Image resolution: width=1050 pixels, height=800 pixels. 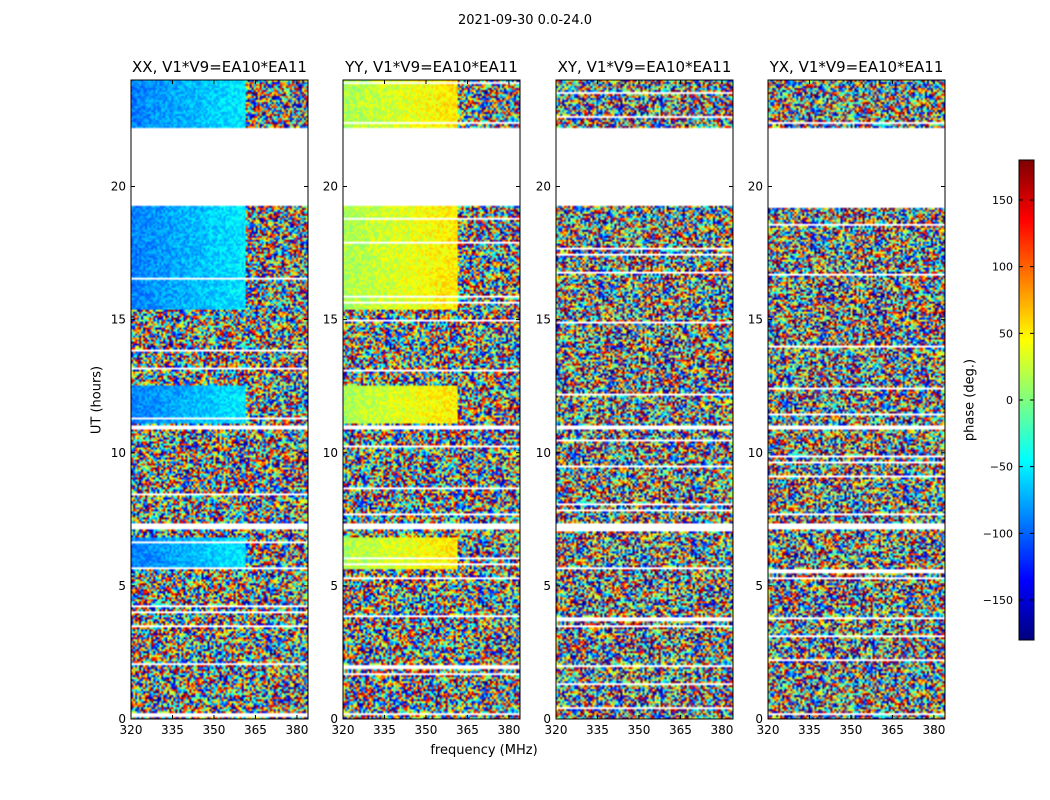 What do you see at coordinates (1006, 333) in the screenshot?
I see `colorbar-tick-label: 50` at bounding box center [1006, 333].